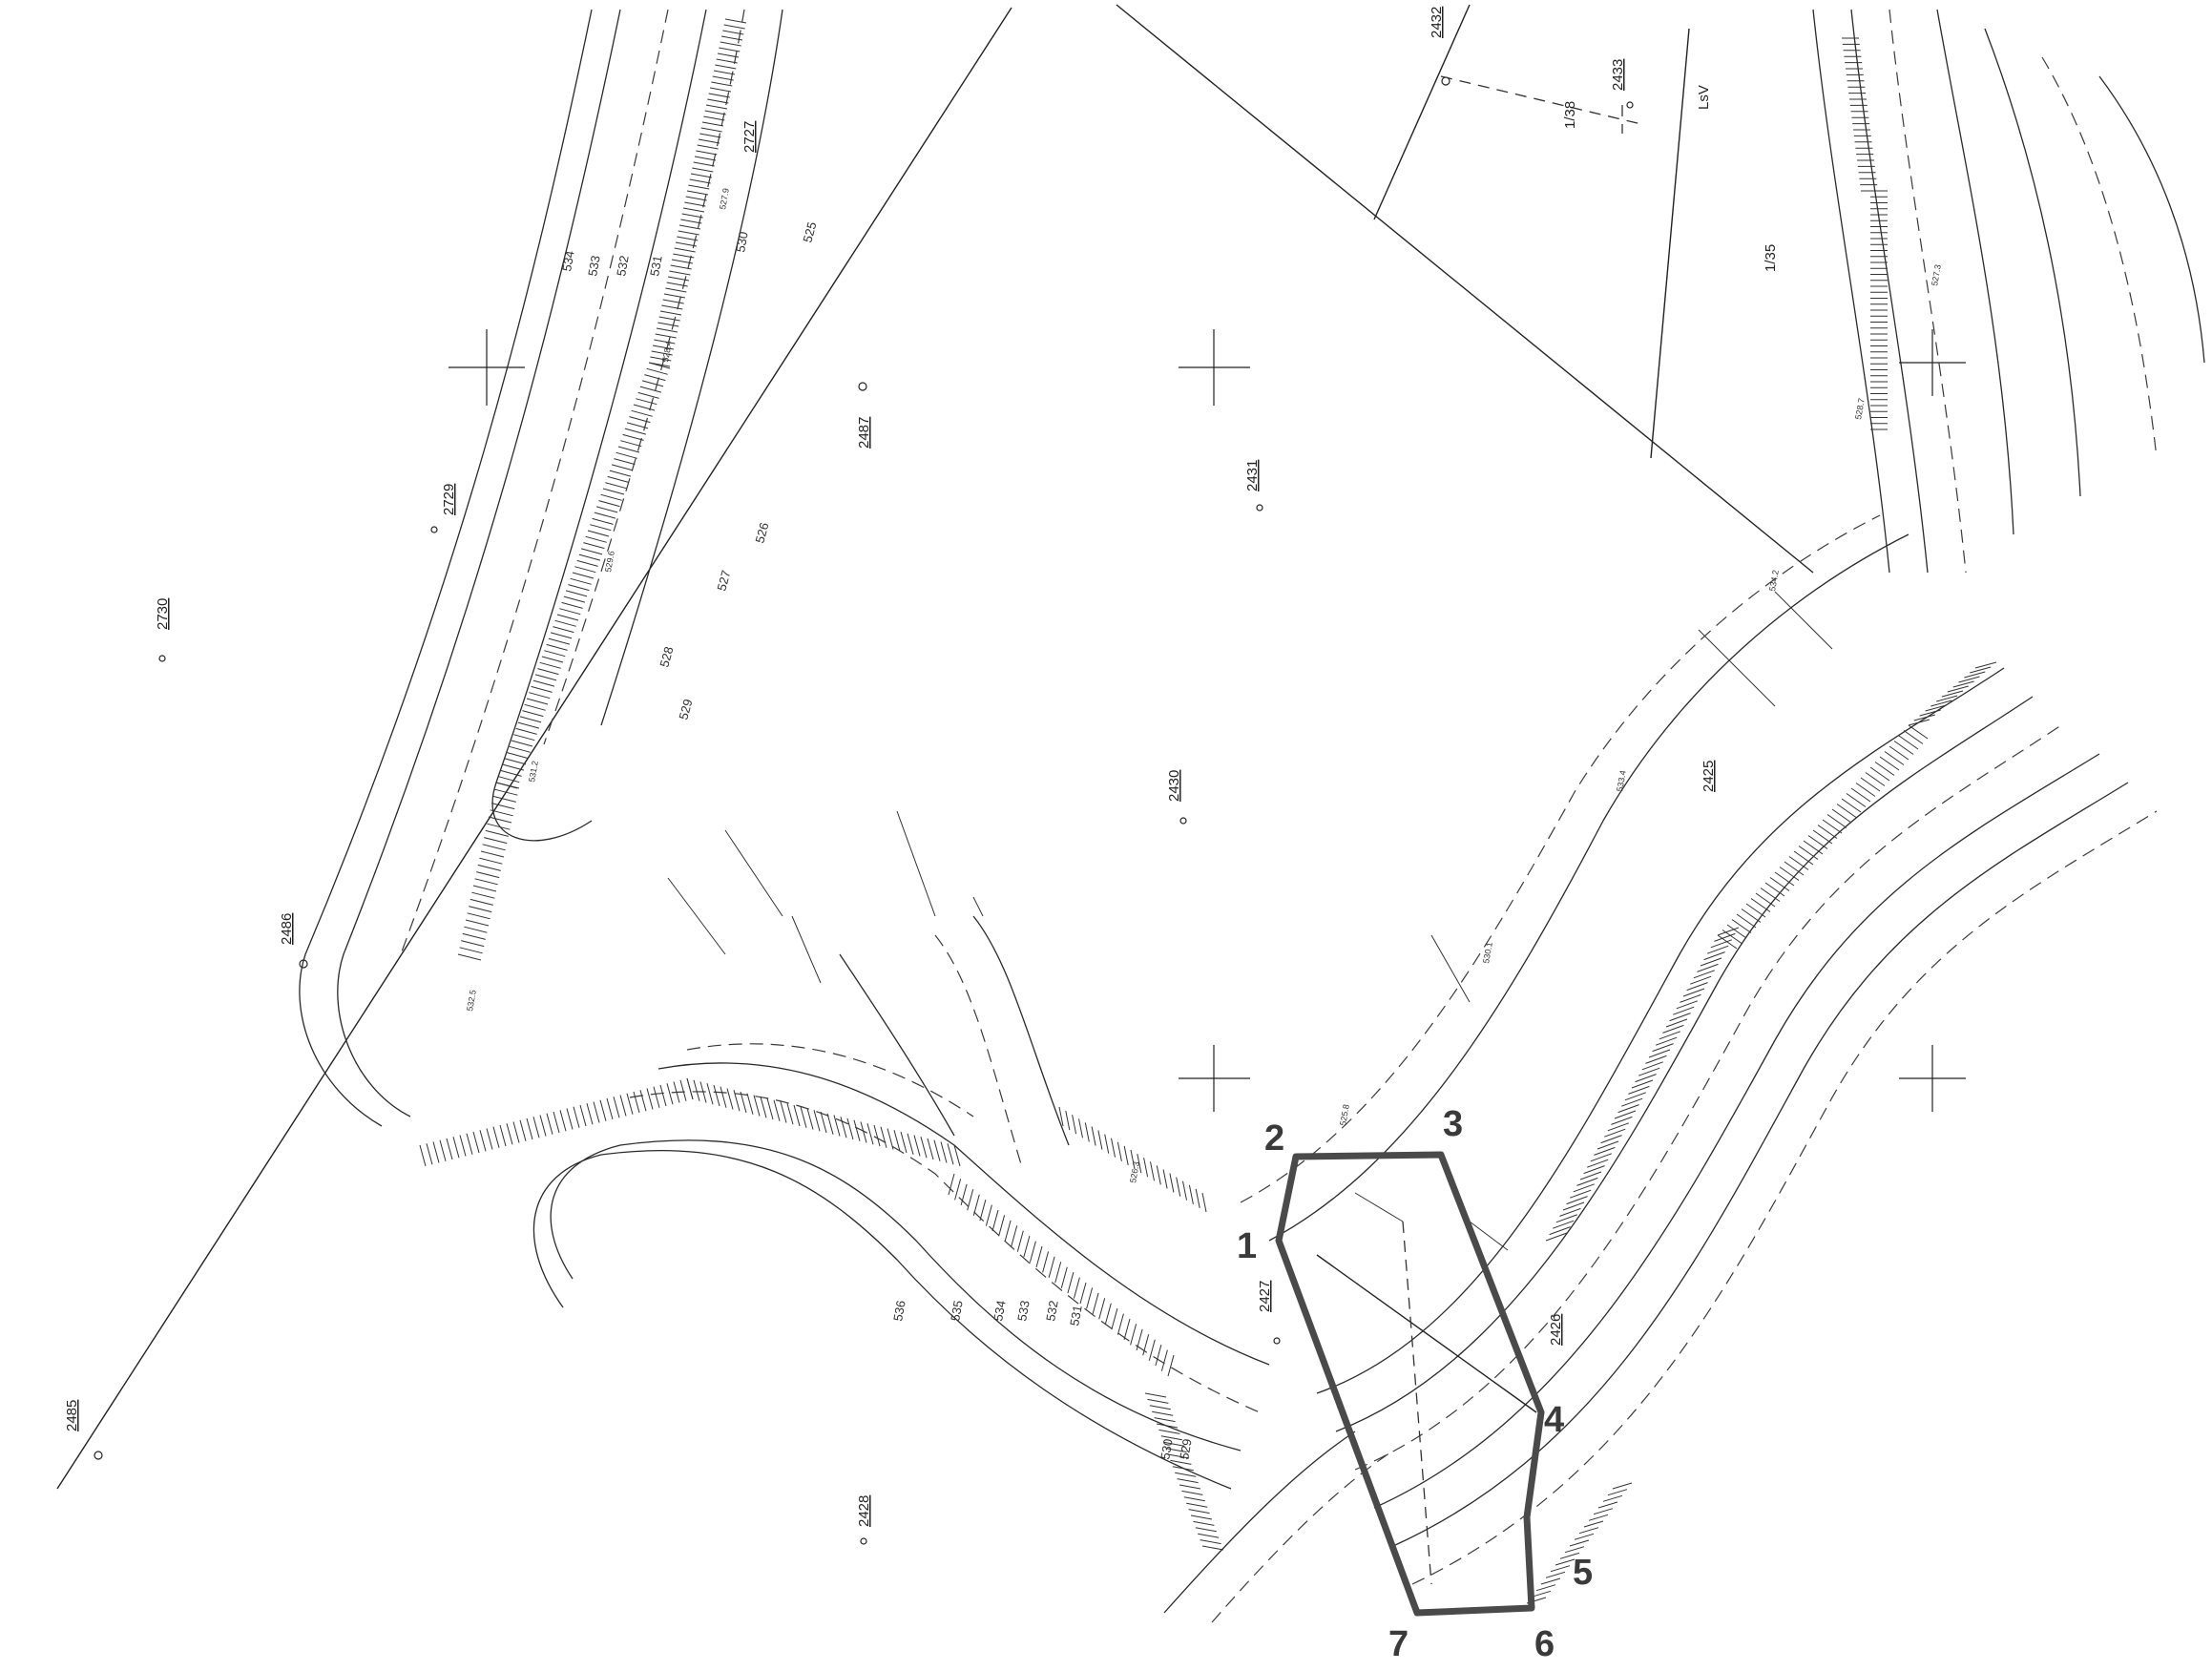 Image resolution: width=2212 pixels, height=1671 pixels. I want to click on parcel-label: 2430, so click(1174, 786).